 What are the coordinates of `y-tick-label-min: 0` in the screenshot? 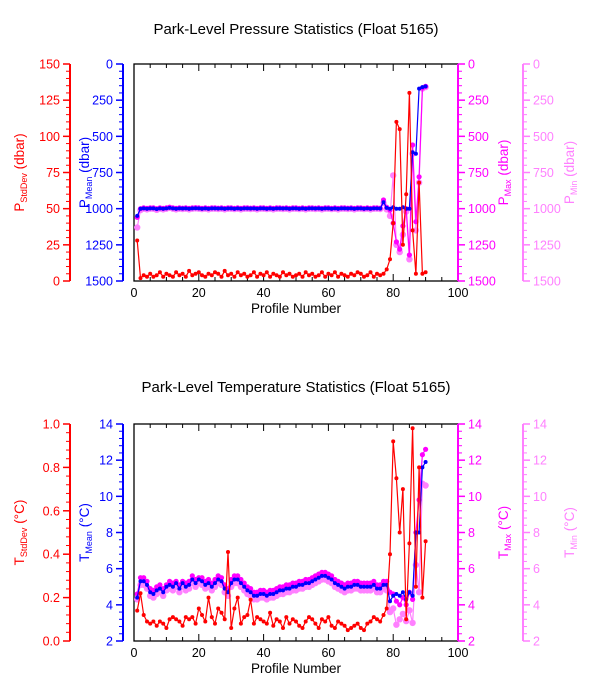 It's located at (536, 65).